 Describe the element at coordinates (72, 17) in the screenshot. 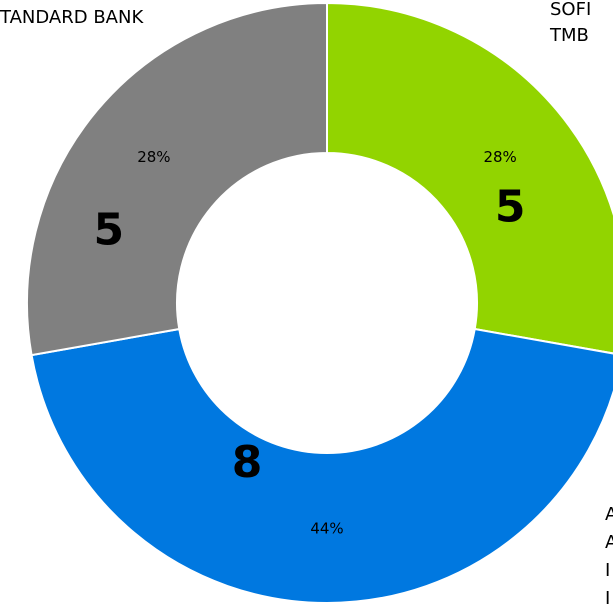

I see `category-label: TANDARD BANK` at that location.